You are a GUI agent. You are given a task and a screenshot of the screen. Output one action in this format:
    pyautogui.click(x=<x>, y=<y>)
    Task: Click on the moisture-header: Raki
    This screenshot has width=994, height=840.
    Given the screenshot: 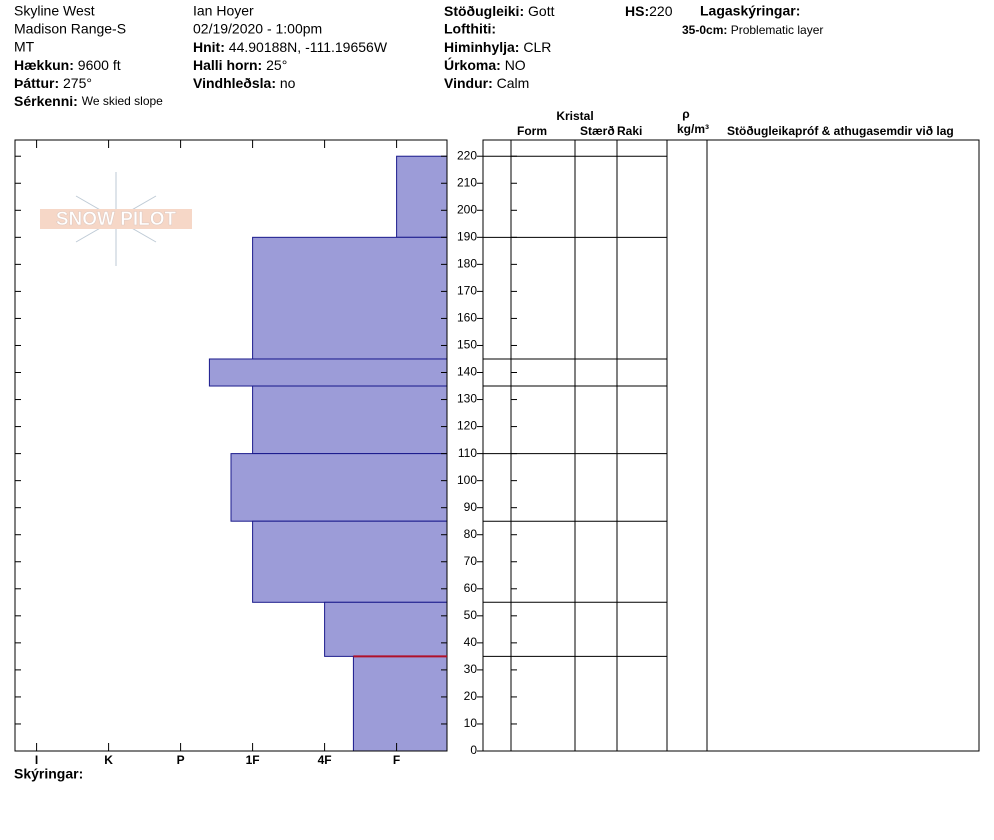 What is the action you would take?
    pyautogui.click(x=629, y=131)
    